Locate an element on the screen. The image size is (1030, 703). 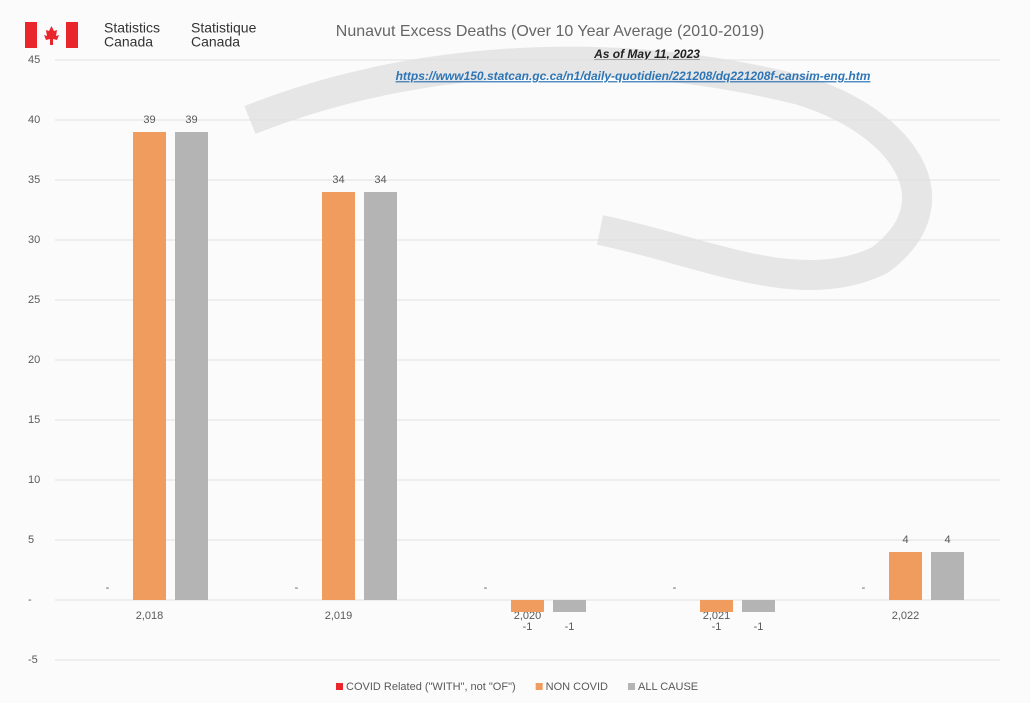
y-tick-label: 35 is located at coordinates (34, 180).